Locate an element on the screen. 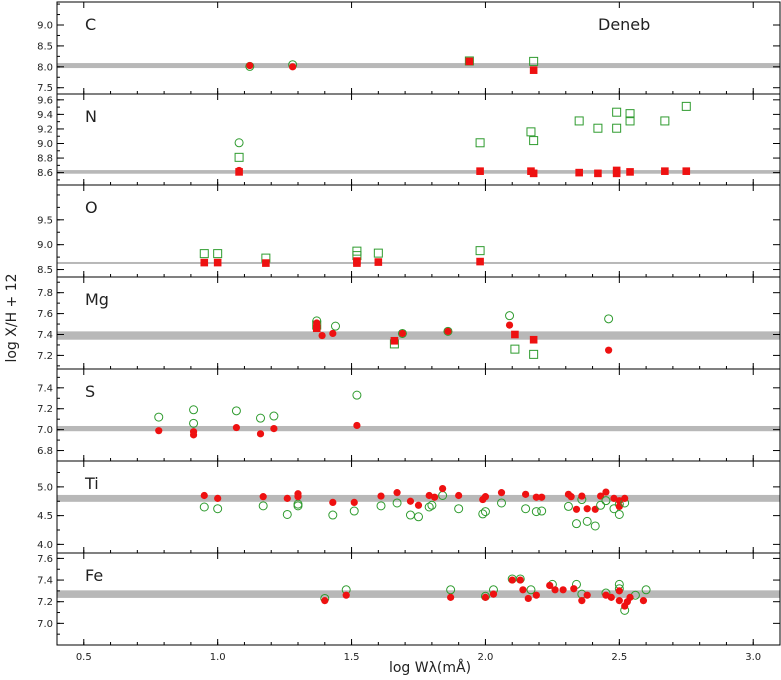  panel-o: 8.5 9.0 9.5 O is located at coordinates (409, 231).